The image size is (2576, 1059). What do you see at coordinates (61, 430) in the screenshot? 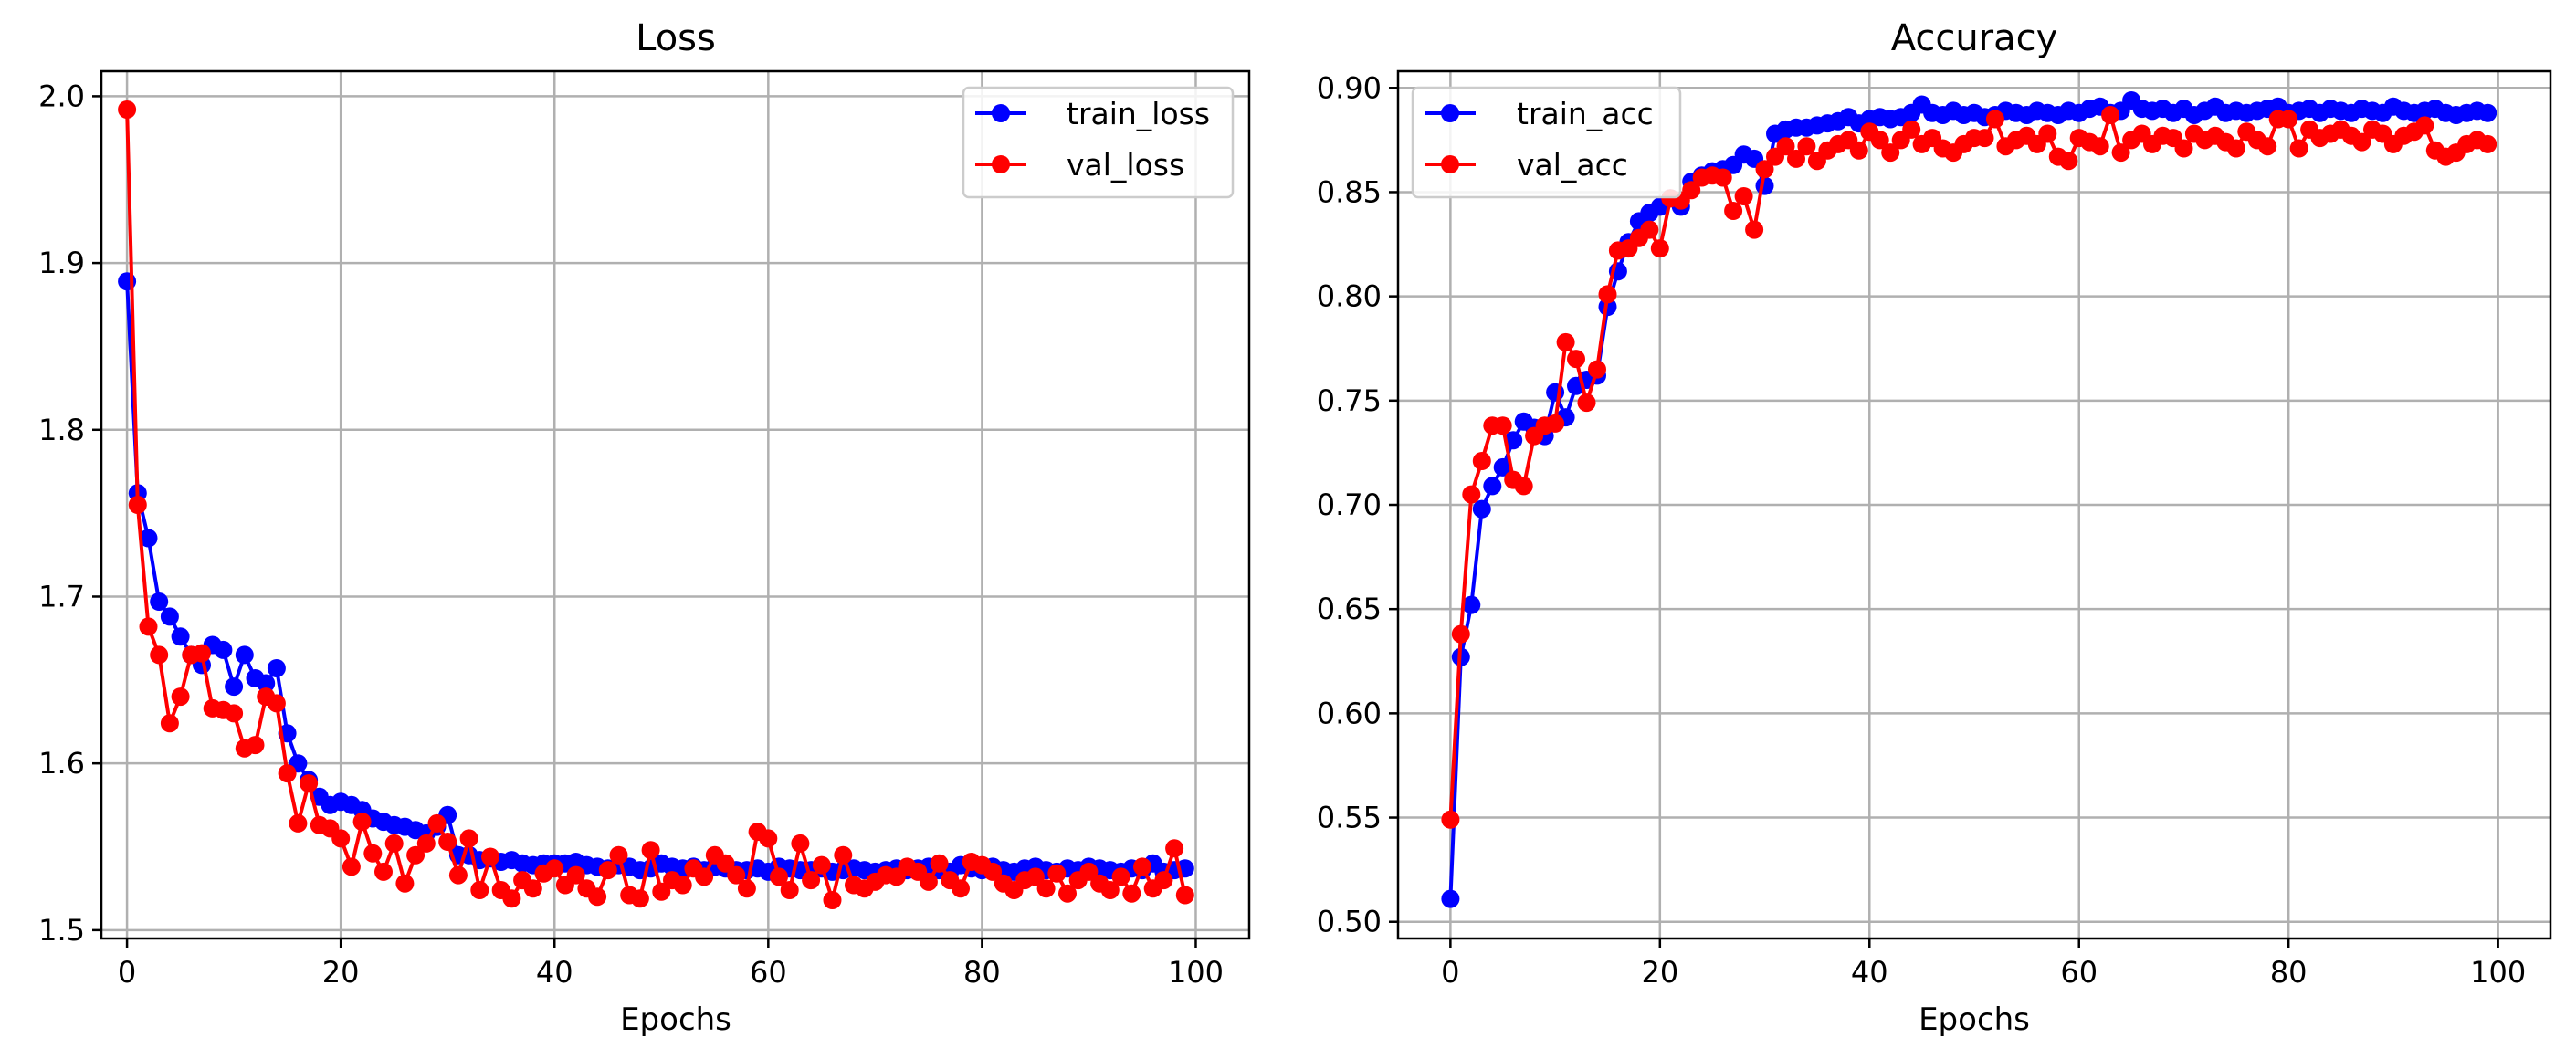
I see `loss-ytick-label: 1.8` at bounding box center [61, 430].